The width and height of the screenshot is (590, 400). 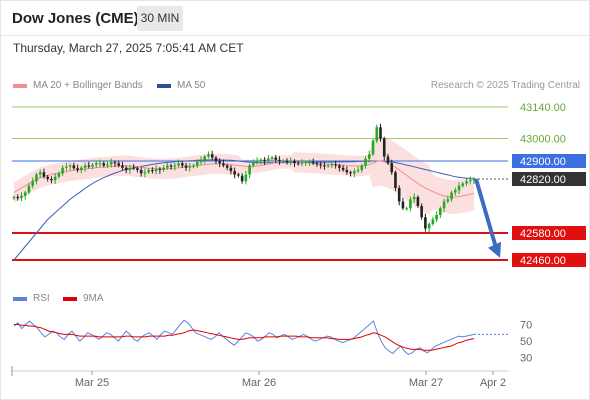 I want to click on legend-ma20-label: MA 20 + Bollinger Bands, so click(x=88, y=85).